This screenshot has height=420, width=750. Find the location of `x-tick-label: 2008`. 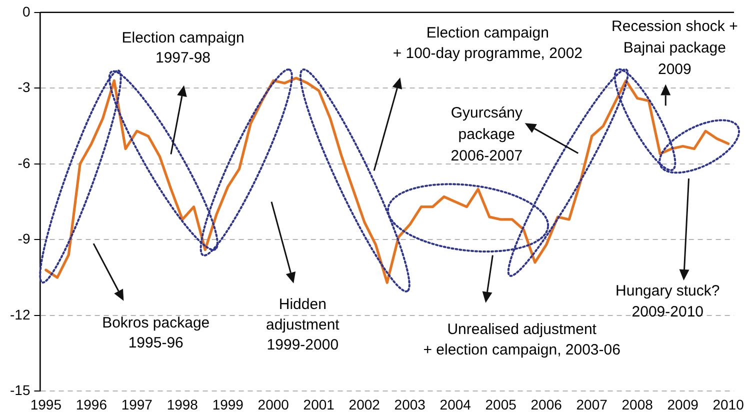

x-tick-label: 2008 is located at coordinates (638, 404).